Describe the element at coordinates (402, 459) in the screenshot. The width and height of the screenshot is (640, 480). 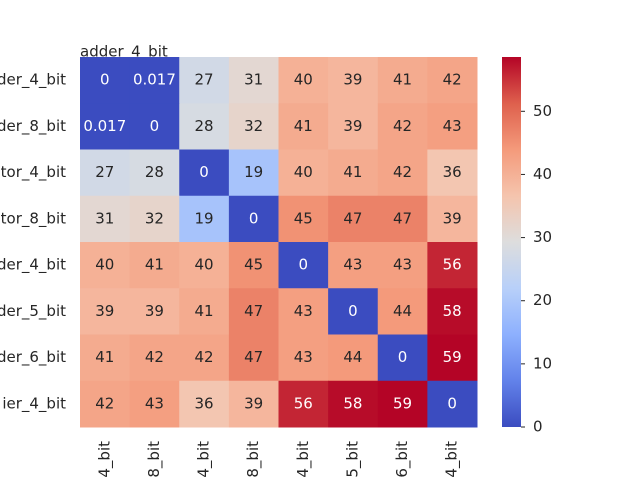
I see `x-tick-label: 6_bit` at that location.